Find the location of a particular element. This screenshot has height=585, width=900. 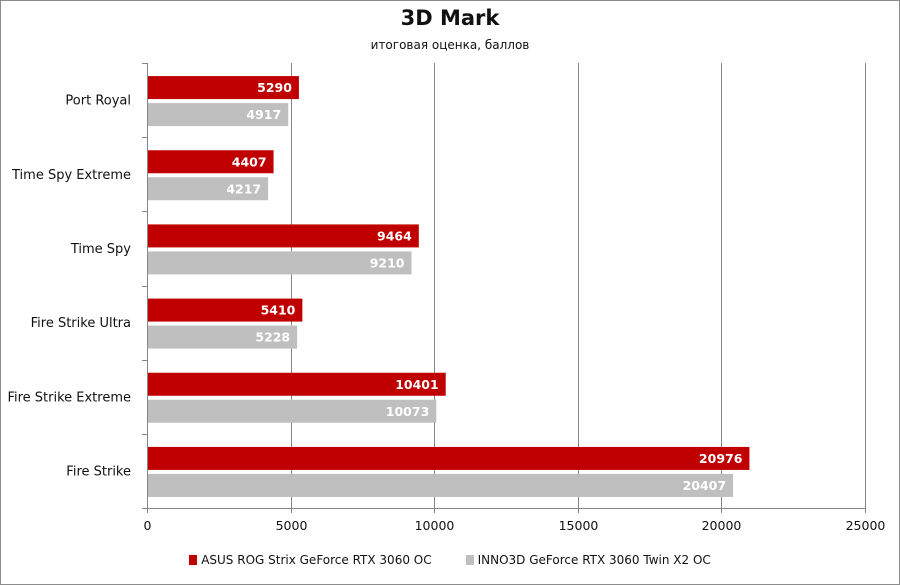

legend-label-asus: ASUS ROG Strix GeForce RTX 3060 OC is located at coordinates (316, 560).